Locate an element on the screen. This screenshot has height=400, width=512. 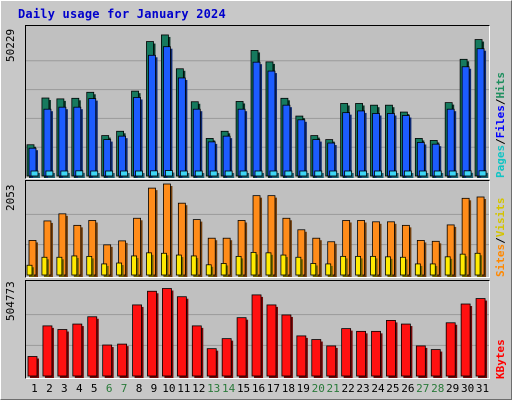
chart-title: Daily usage for January 2024 is located at coordinates (122, 14).